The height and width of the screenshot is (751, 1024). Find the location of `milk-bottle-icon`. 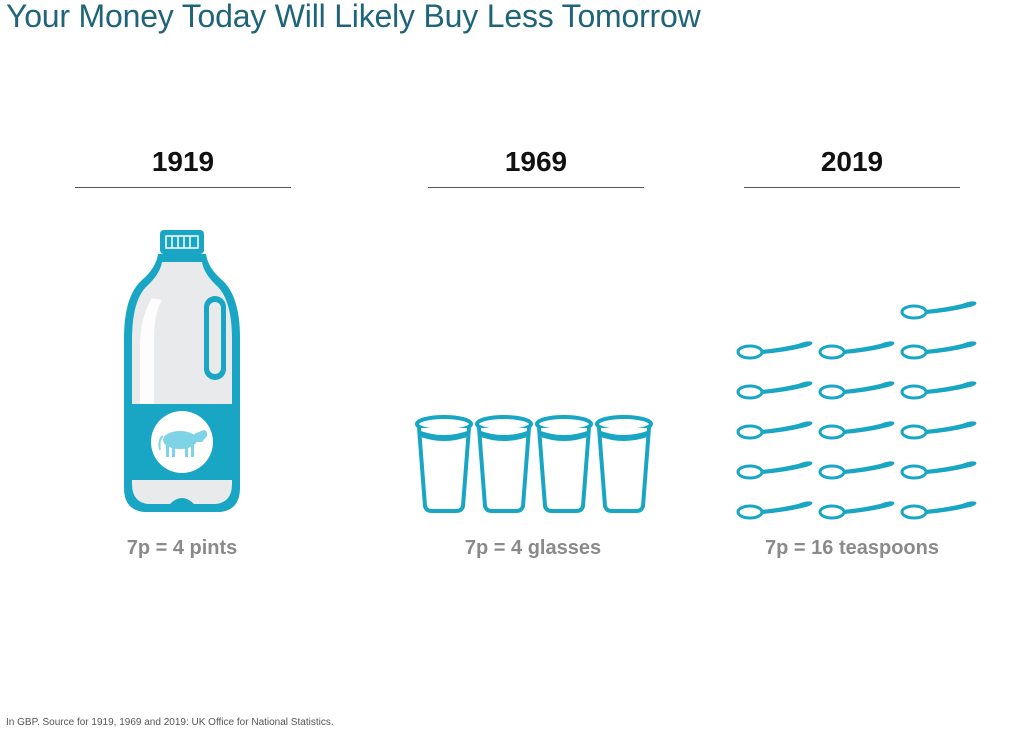

milk-bottle-icon is located at coordinates (182, 371).